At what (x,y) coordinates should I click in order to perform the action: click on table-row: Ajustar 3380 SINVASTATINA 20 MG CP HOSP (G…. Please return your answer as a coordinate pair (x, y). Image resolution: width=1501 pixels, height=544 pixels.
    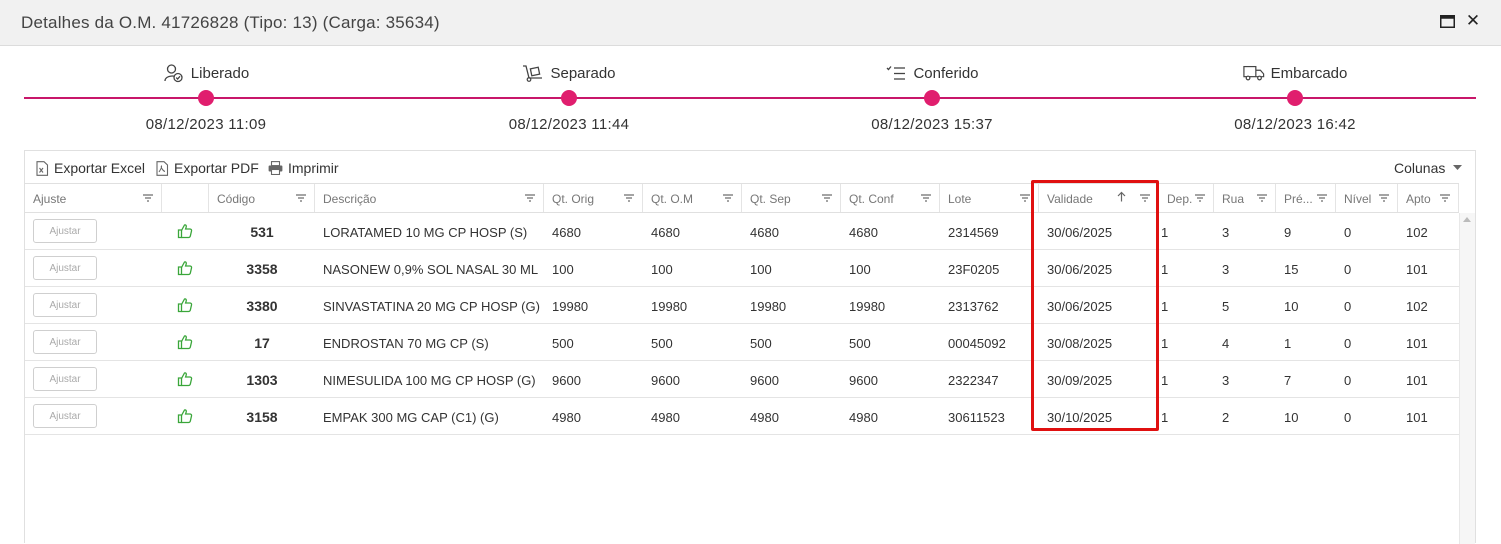
    Looking at the image, I should click on (742, 305).